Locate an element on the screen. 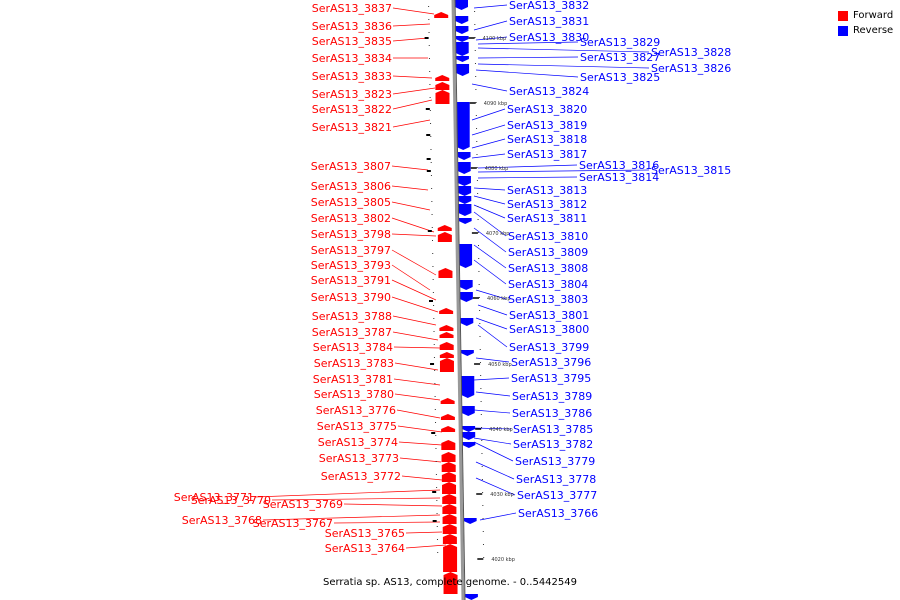  forward-gene-label: SerAS13_3833 is located at coordinates (352, 76).